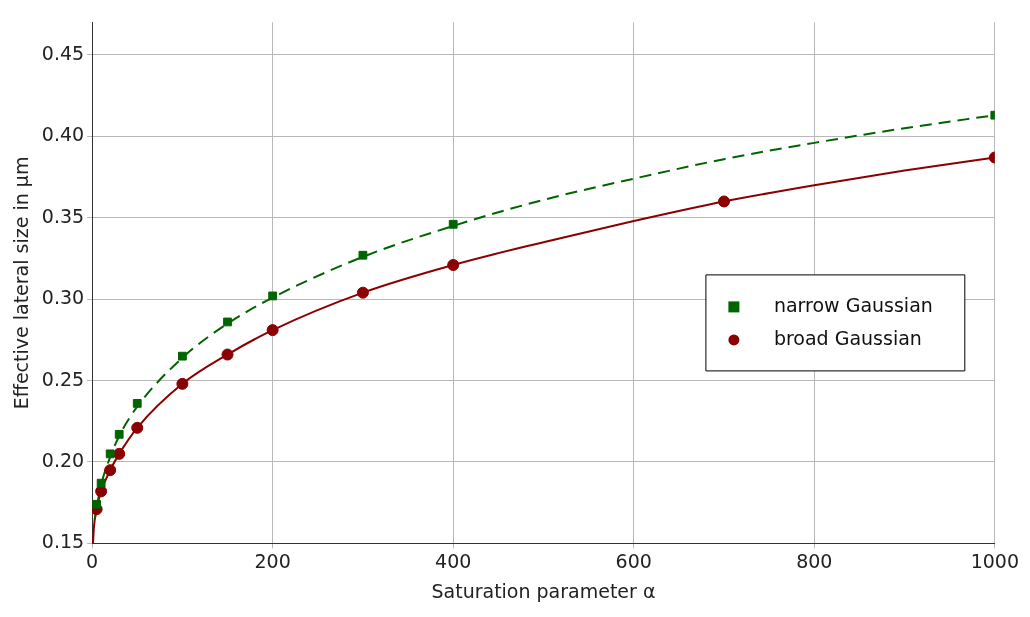  I want to click on x-tick-label: 400, so click(453, 560).